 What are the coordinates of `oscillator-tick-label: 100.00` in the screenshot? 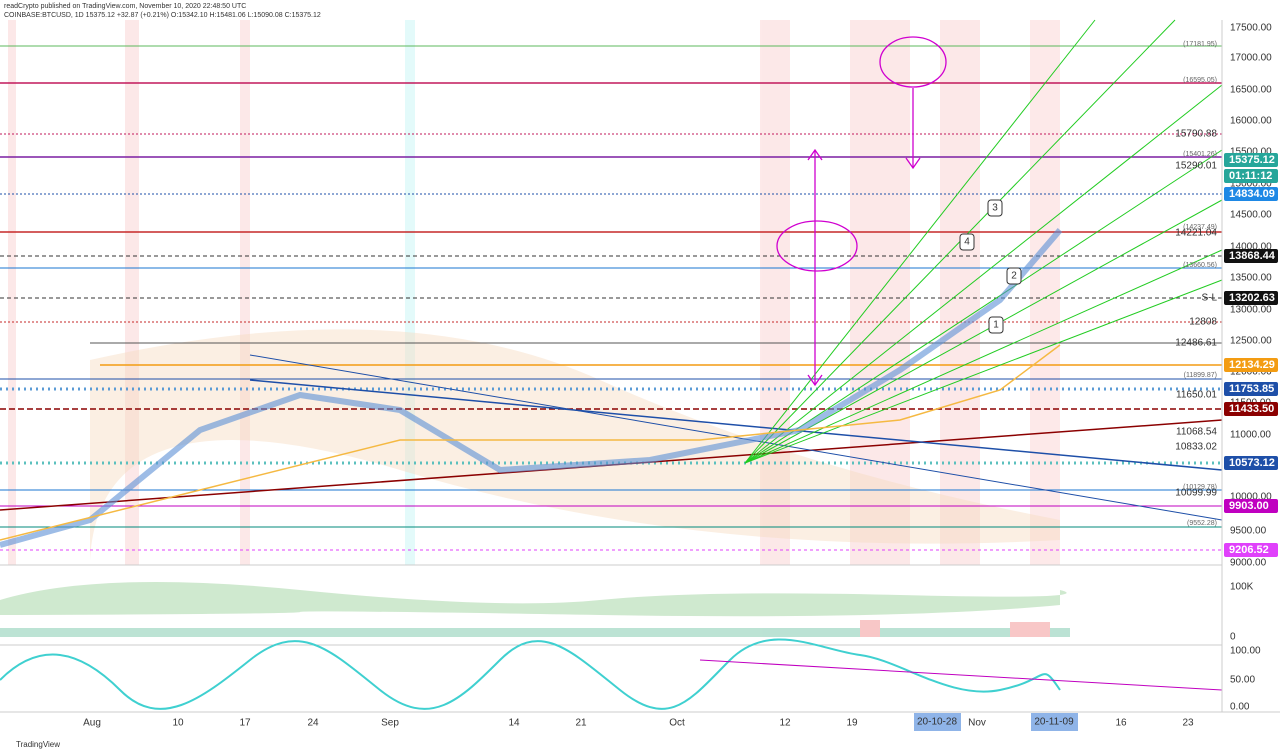 It's located at (1245, 651).